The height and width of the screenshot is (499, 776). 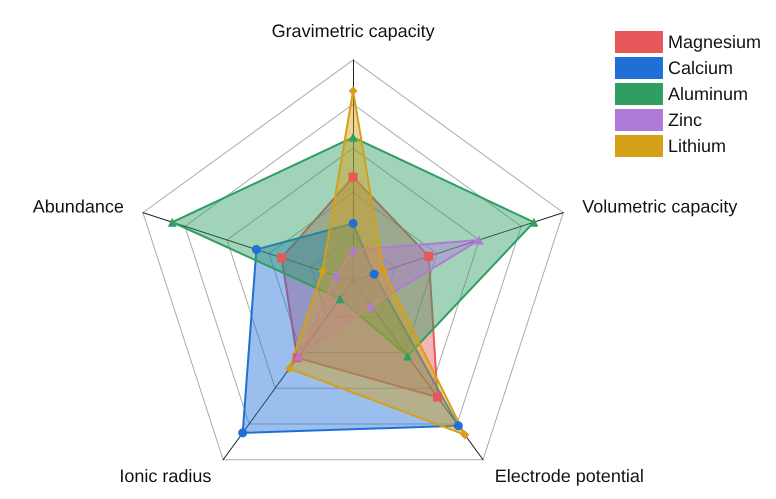 What do you see at coordinates (78, 206) in the screenshot?
I see `spoke-label: Abundance` at bounding box center [78, 206].